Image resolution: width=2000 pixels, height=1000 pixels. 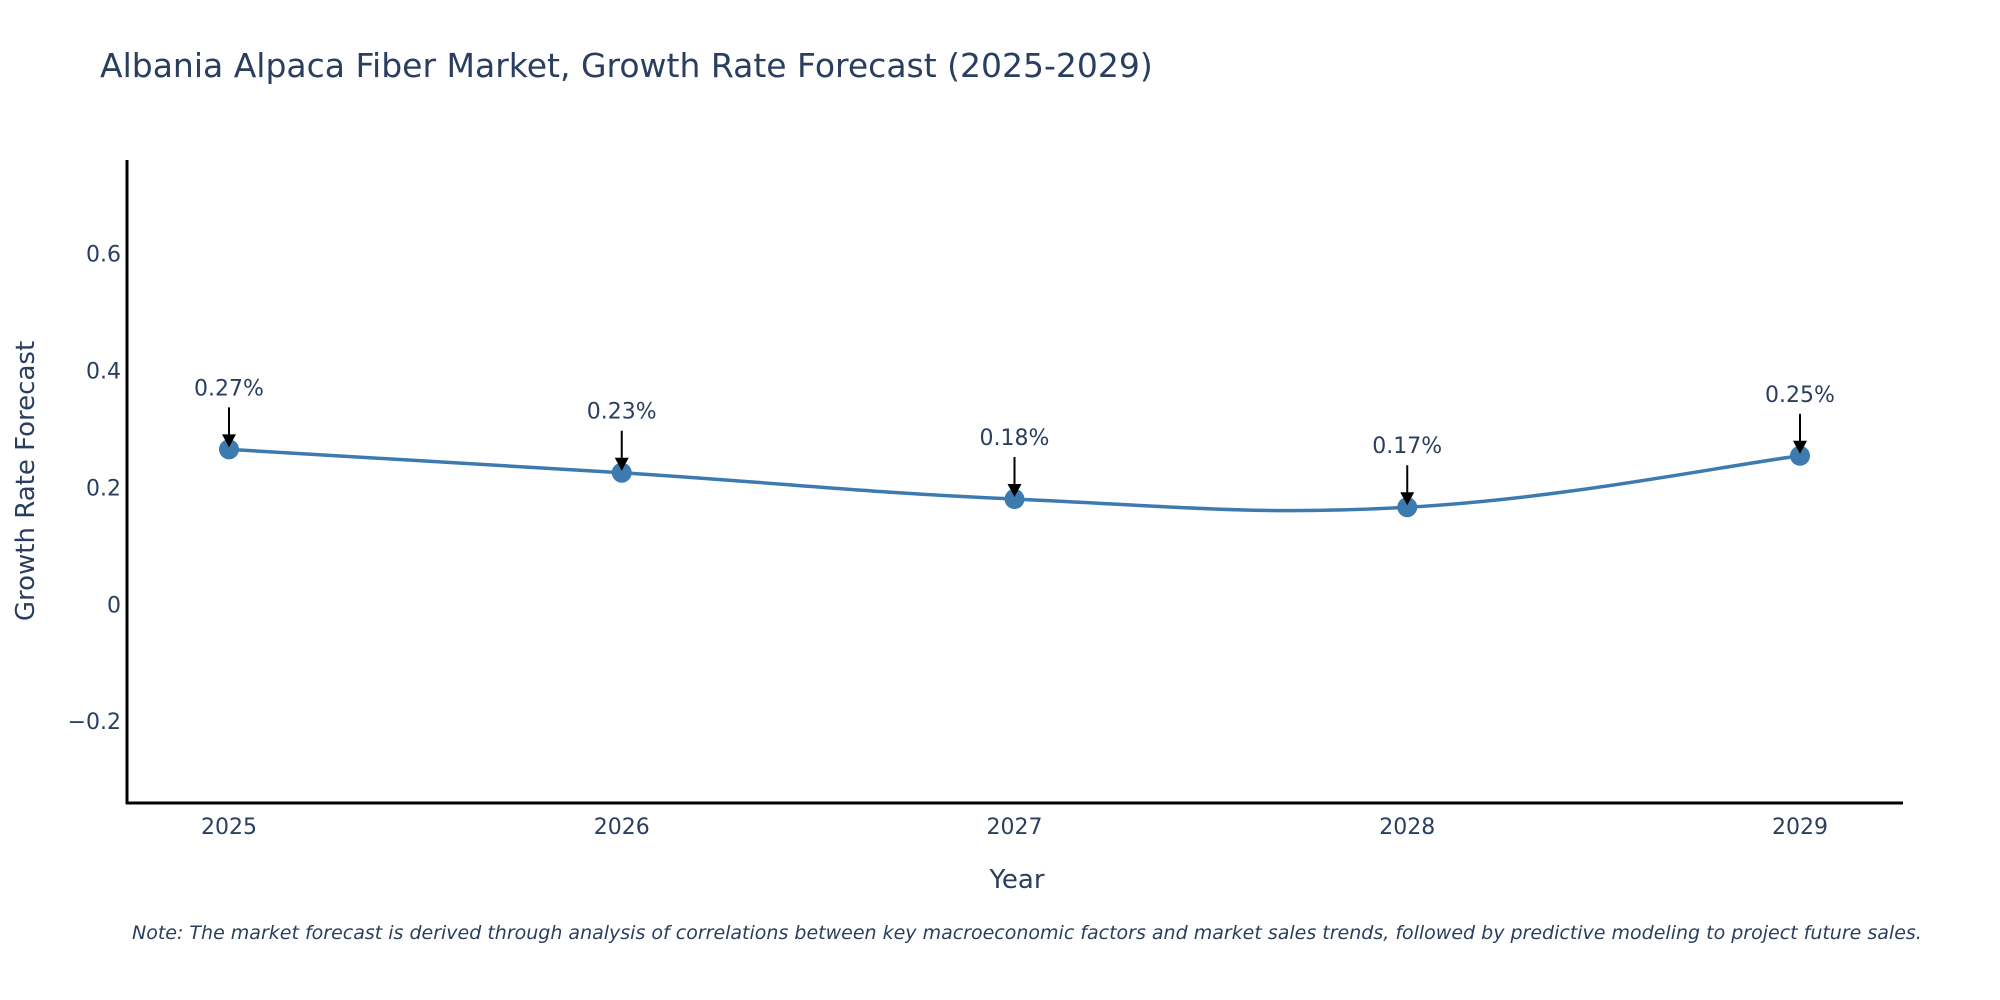 What do you see at coordinates (622, 412) in the screenshot?
I see `data-label: 0.23%` at bounding box center [622, 412].